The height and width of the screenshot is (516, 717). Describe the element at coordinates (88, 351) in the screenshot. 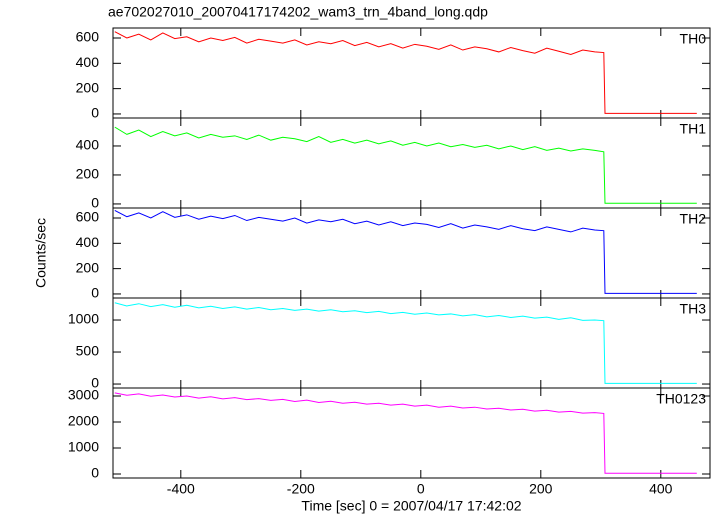

I see `y-tick-label: 500` at that location.